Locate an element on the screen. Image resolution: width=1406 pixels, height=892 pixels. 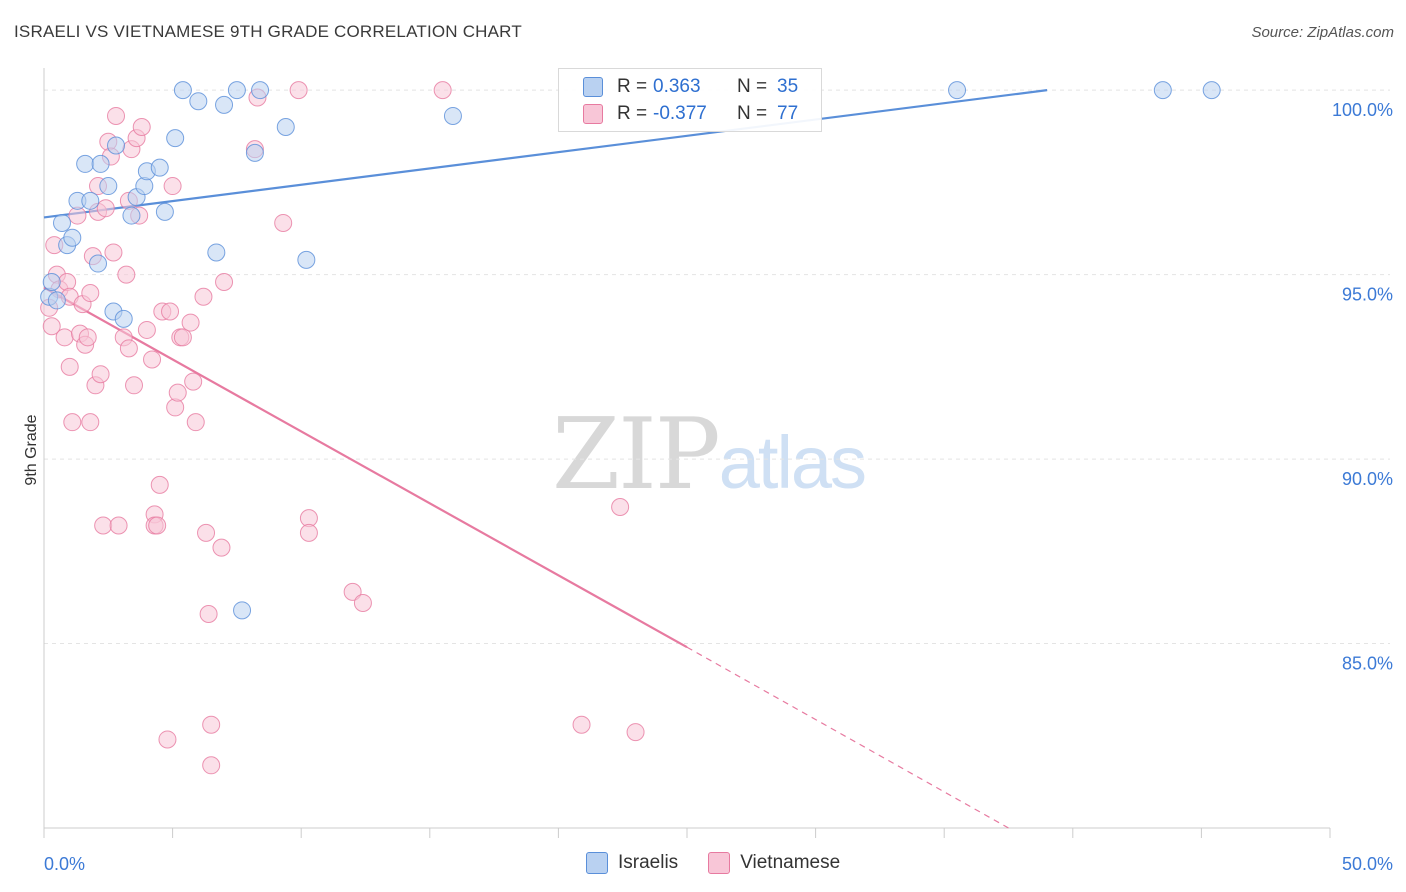
y-axis-title: 9th Grade is located at coordinates (31, 449).